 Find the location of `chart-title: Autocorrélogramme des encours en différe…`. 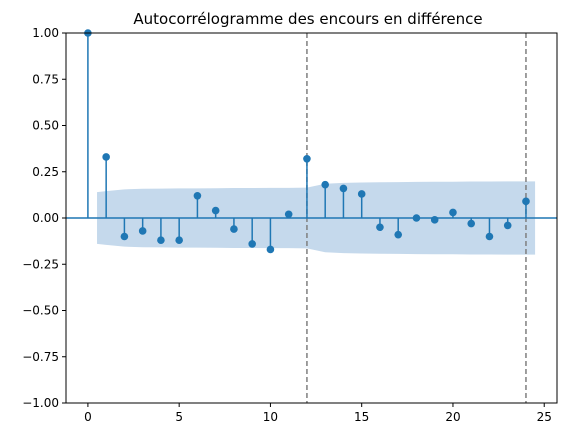

chart-title: Autocorrélogramme des encours en différe… is located at coordinates (307, 19).